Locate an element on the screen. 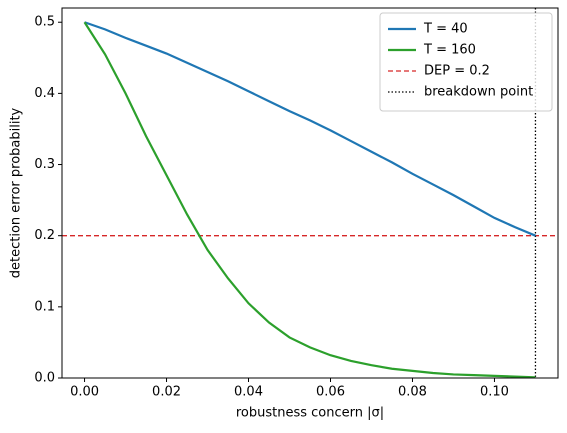  y-tick-label: 0.5 is located at coordinates (44, 22).